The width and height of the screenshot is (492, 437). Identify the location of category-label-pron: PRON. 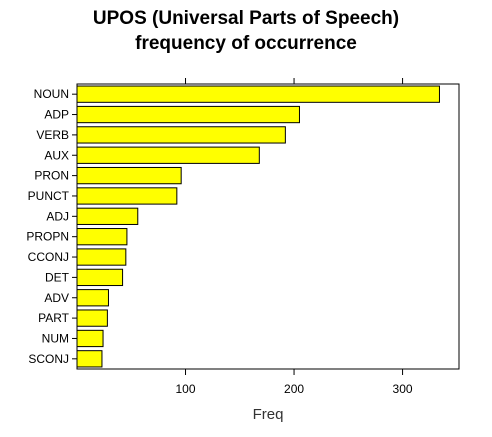
(51, 176).